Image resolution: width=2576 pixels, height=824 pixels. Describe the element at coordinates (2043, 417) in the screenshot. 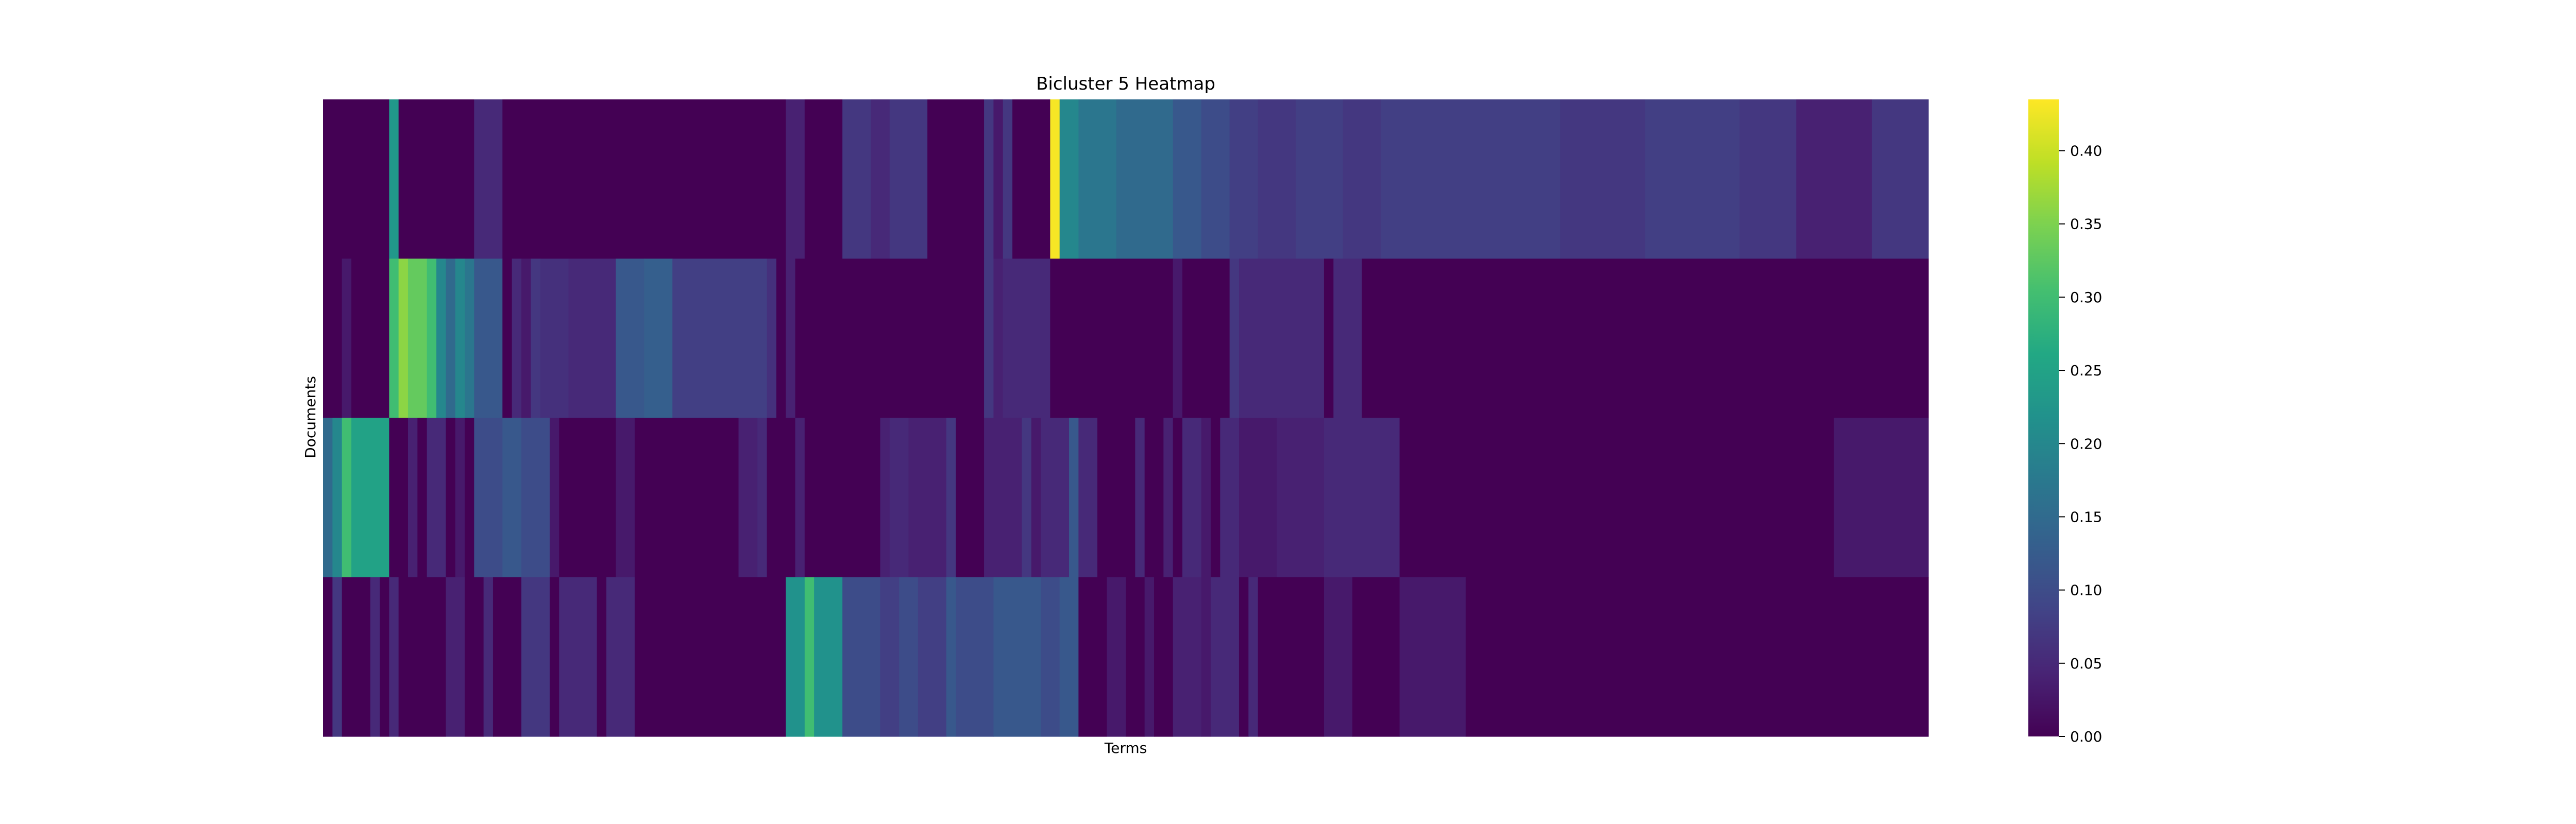

I see `colorbar-gradient` at that location.